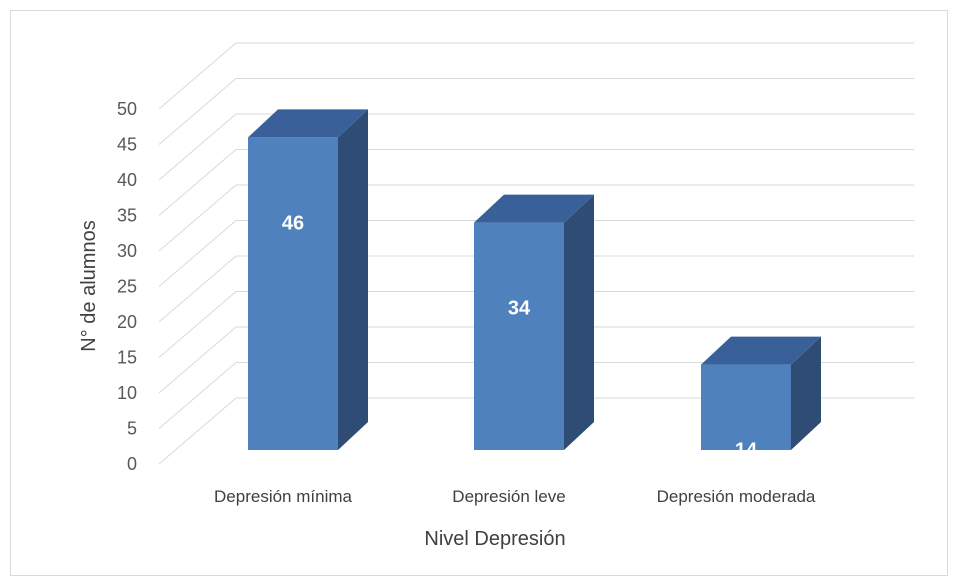 The width and height of the screenshot is (959, 581). What do you see at coordinates (127, 358) in the screenshot?
I see `y-tick-label: 15` at bounding box center [127, 358].